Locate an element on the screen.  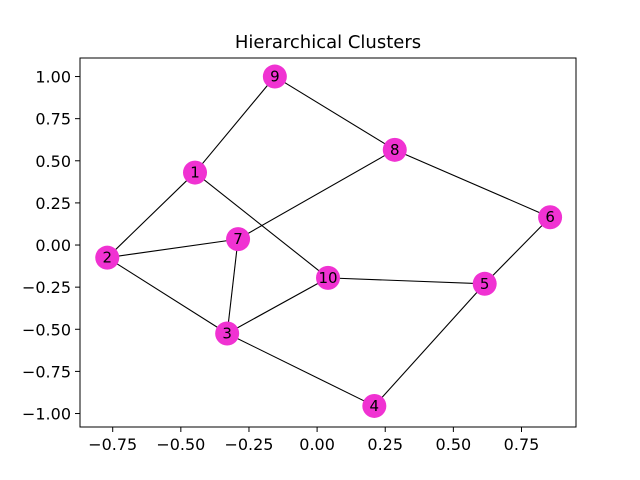
y-tick-label: 0.25 is located at coordinates (53, 203).